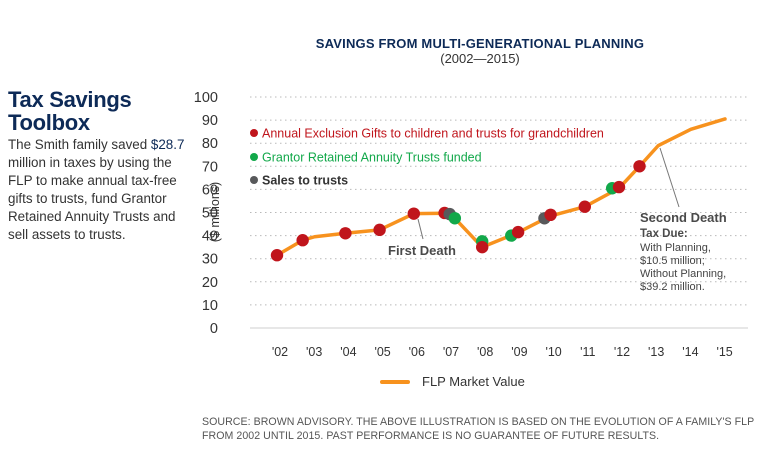  Describe the element at coordinates (314, 352) in the screenshot. I see `x-tick-label: '03` at that location.